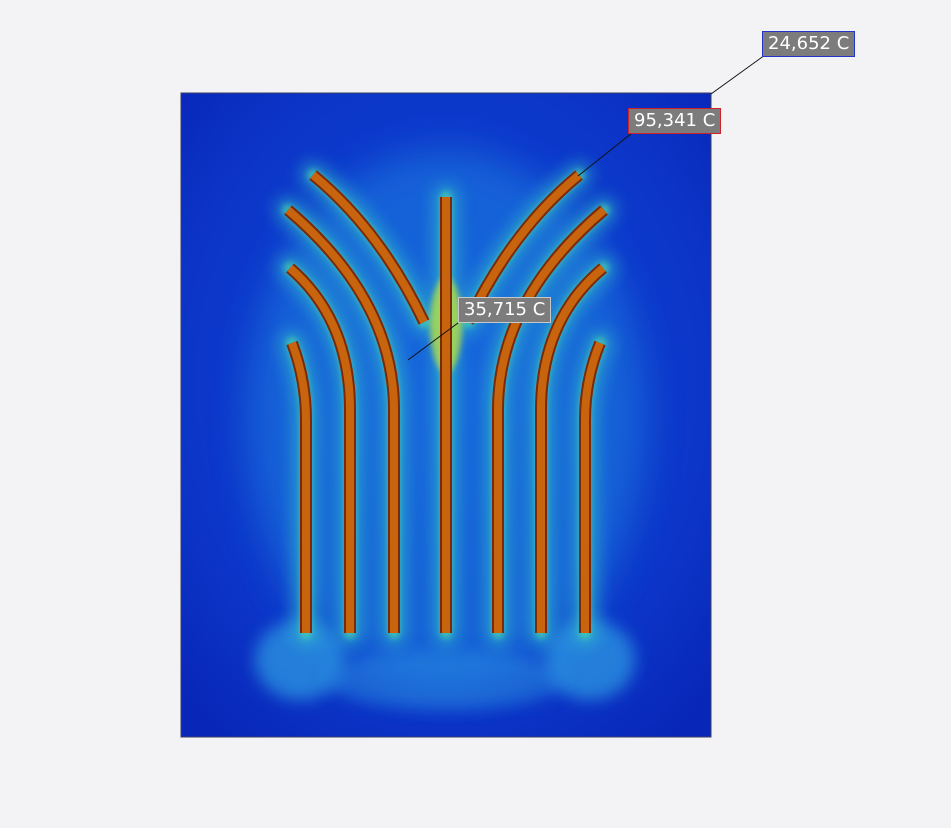 The image size is (951, 828). What do you see at coordinates (505, 310) in the screenshot?
I see `probe-label-mid-temperature: 35,715 C` at bounding box center [505, 310].